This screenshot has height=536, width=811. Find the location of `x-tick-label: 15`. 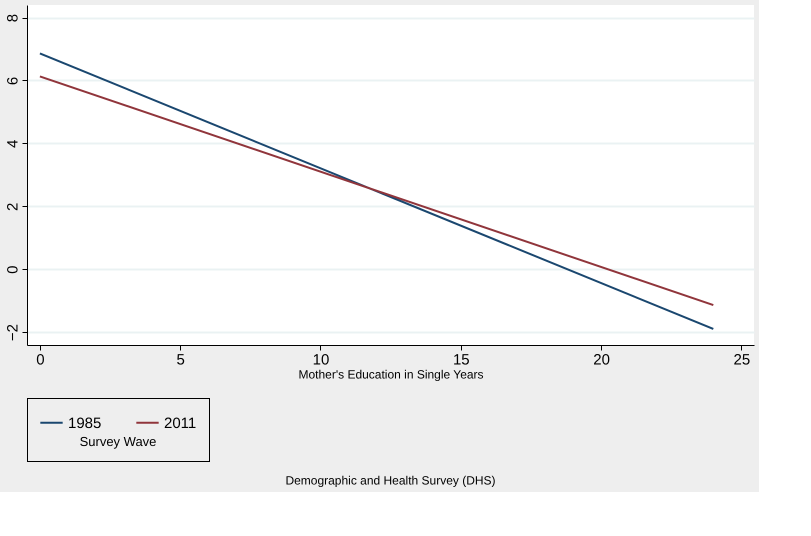

x-tick-label: 15 is located at coordinates (461, 360).